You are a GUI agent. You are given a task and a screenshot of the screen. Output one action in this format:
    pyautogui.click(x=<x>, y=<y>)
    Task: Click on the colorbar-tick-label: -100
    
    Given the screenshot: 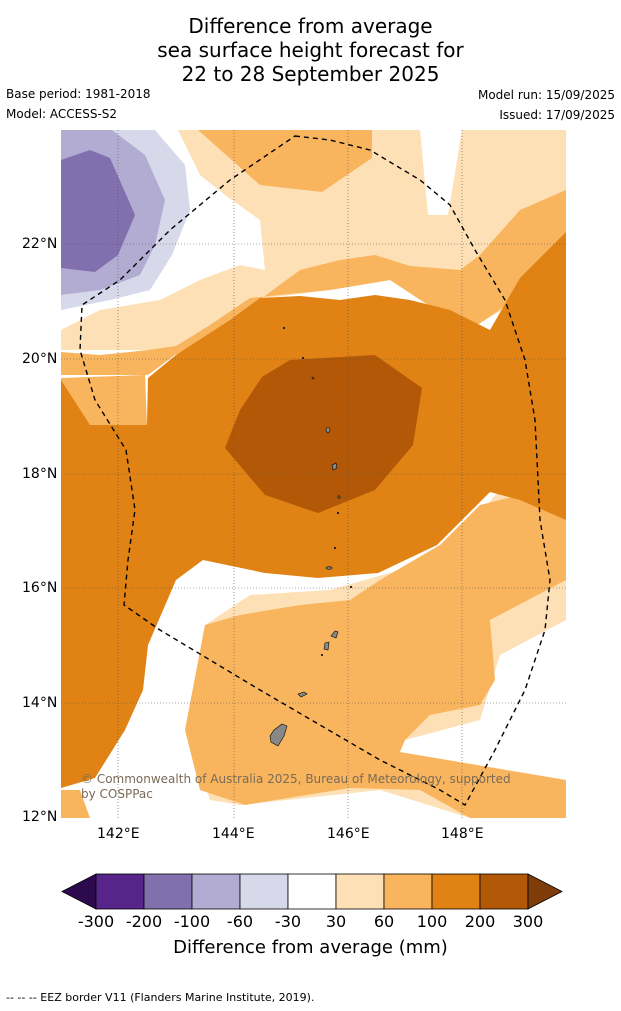 What is the action you would take?
    pyautogui.click(x=192, y=921)
    